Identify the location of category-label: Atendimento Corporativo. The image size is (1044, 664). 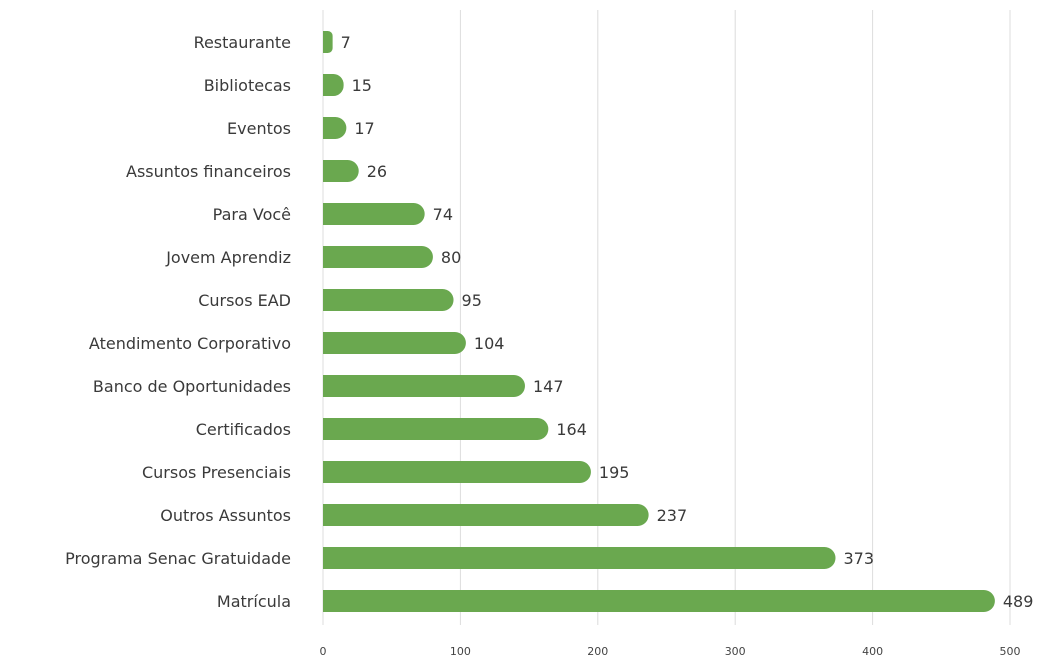
(190, 343).